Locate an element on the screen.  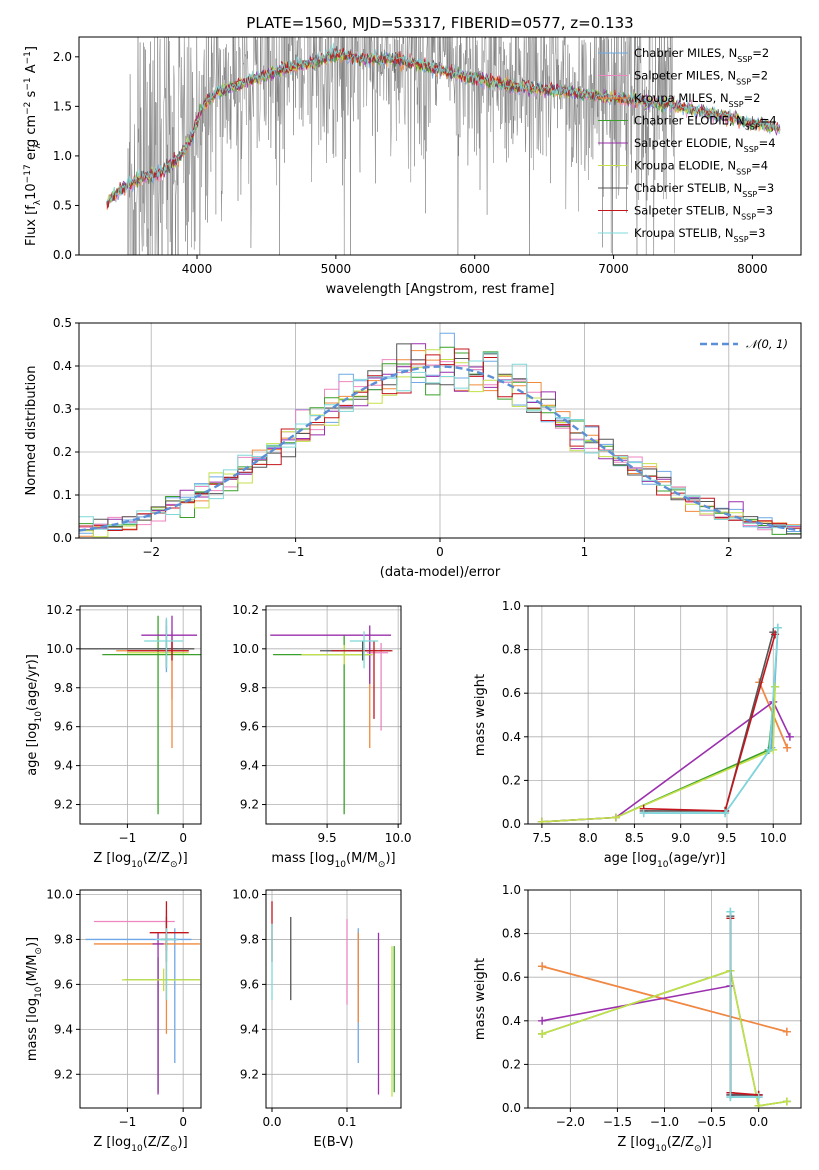
x-axis-label: wavelength [Angstrom, rest frame] is located at coordinates (440, 289).